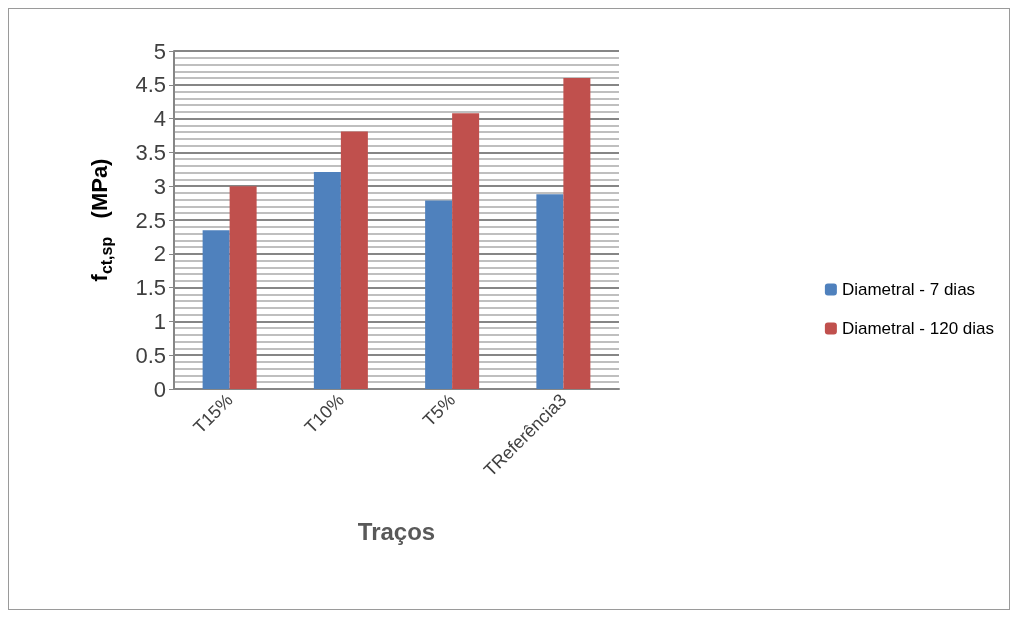  What do you see at coordinates (150, 288) in the screenshot?
I see `y-tick-label: 1.5` at bounding box center [150, 288].